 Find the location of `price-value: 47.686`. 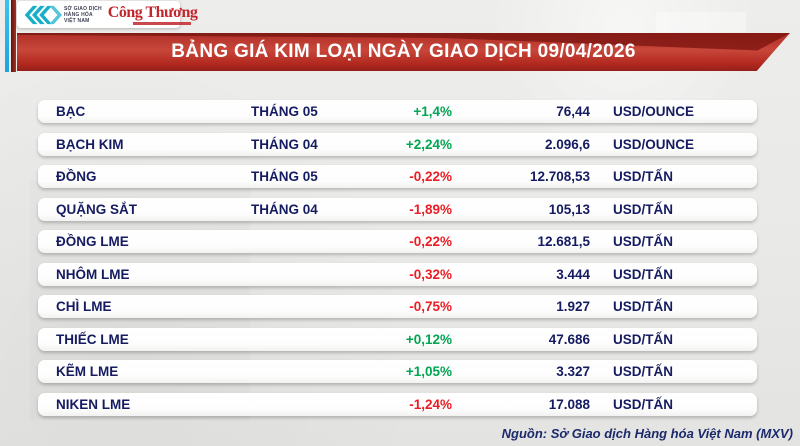

price-value: 47.686 is located at coordinates (569, 339).